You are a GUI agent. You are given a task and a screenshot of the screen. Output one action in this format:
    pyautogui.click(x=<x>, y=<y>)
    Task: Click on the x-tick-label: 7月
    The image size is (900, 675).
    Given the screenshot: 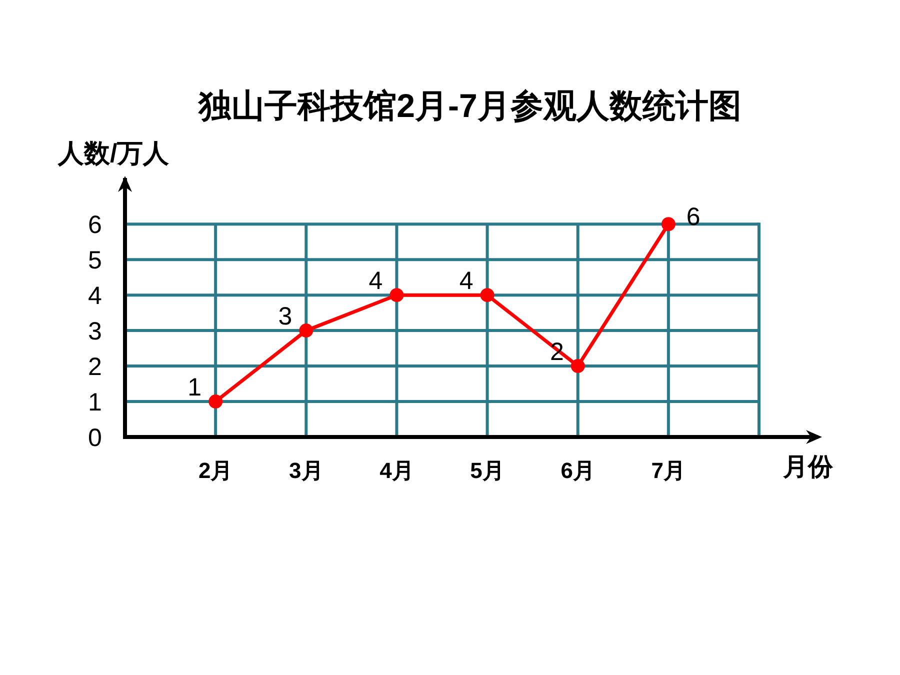 What is the action you would take?
    pyautogui.click(x=668, y=470)
    